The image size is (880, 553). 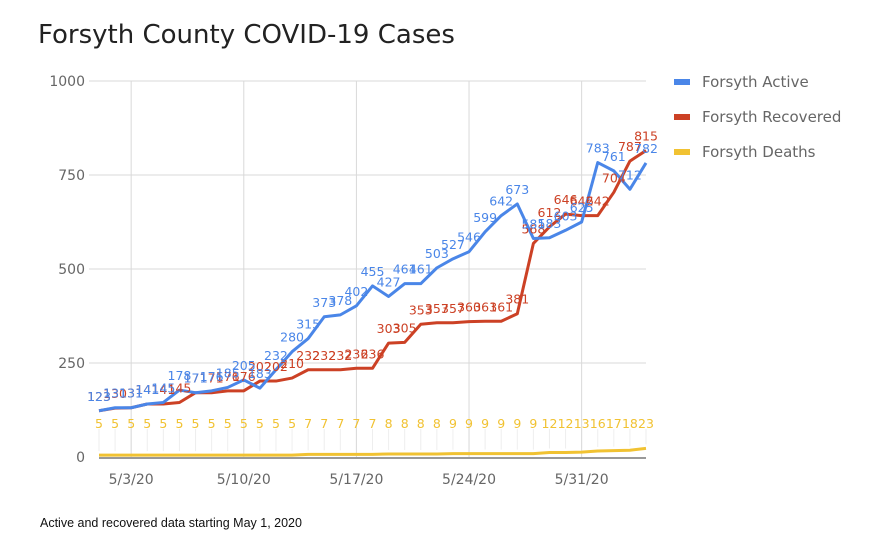 I want to click on data-label: 236, so click(x=373, y=353).